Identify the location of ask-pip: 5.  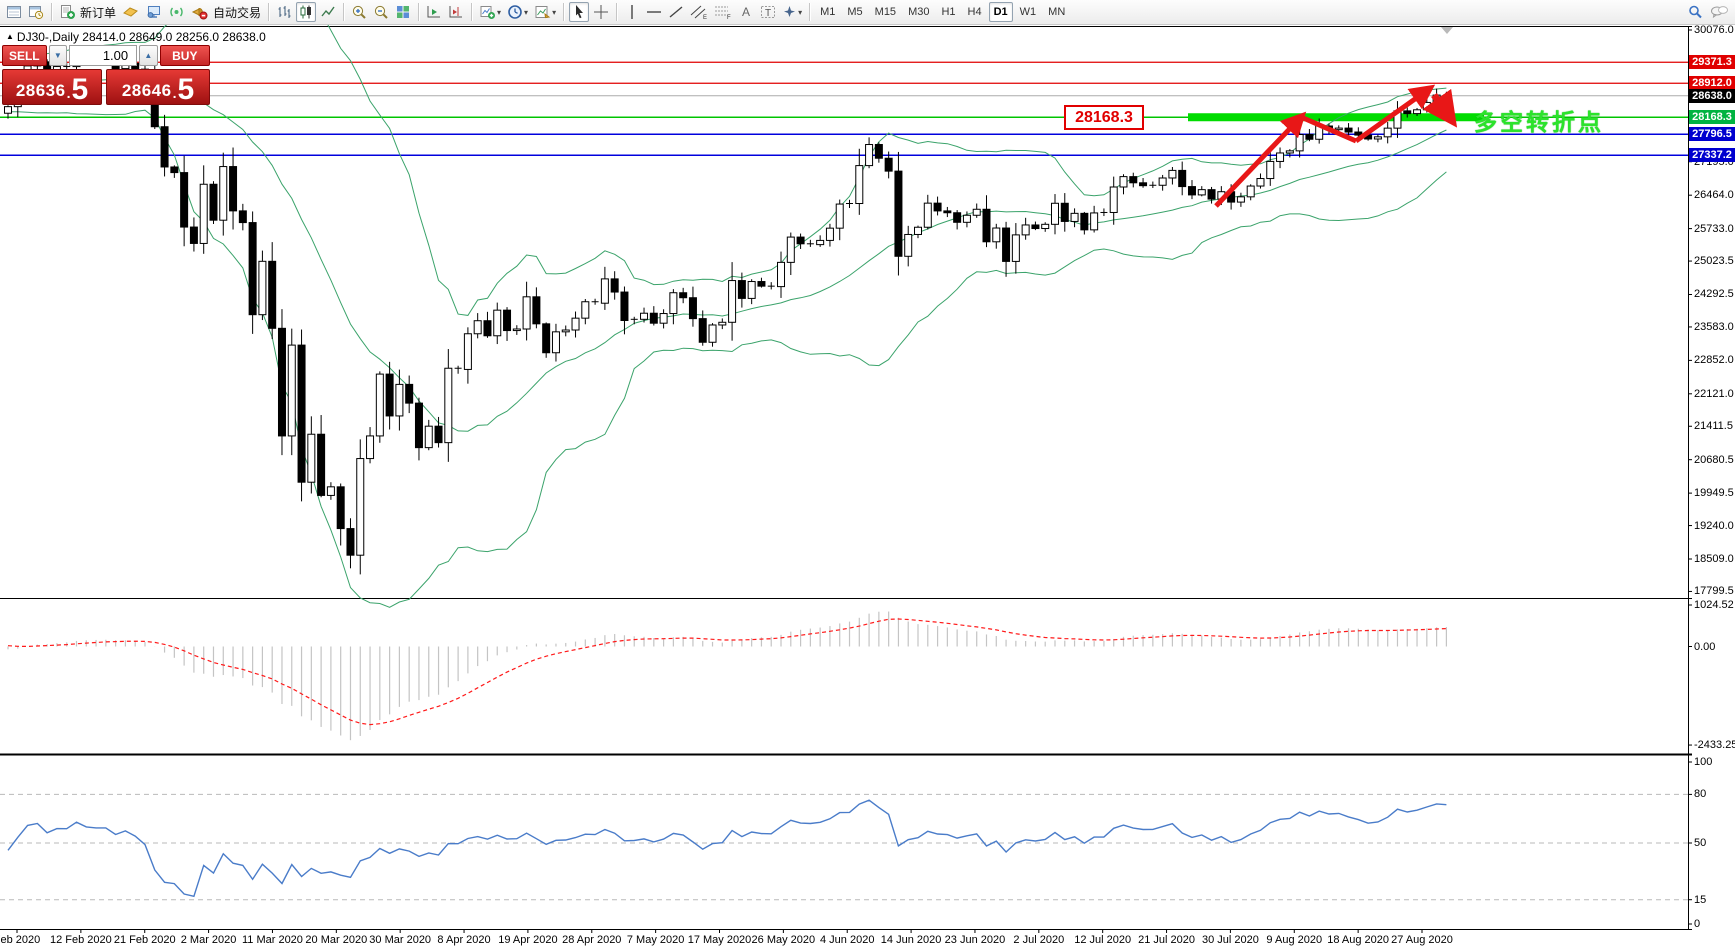
(186, 89).